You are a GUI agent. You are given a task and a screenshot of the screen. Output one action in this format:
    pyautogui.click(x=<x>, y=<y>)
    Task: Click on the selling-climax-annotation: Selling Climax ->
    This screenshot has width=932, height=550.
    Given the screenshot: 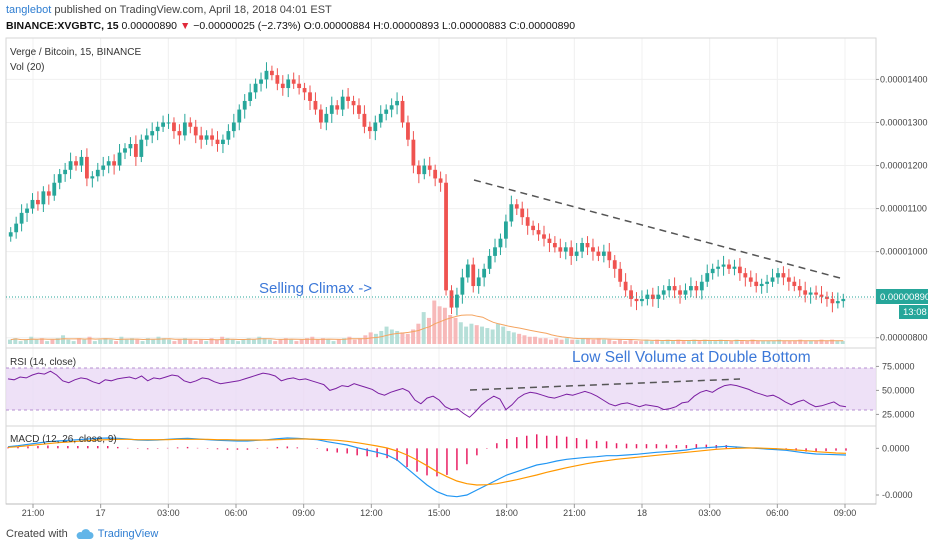 What is the action you would take?
    pyautogui.click(x=315, y=288)
    